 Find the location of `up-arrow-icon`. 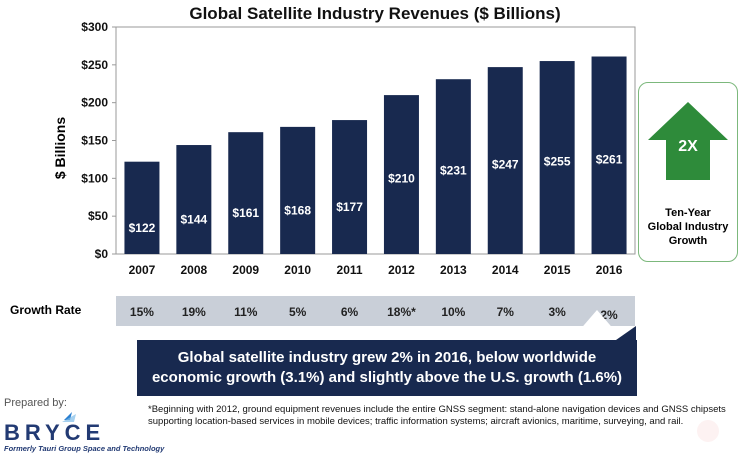

up-arrow-icon is located at coordinates (688, 141).